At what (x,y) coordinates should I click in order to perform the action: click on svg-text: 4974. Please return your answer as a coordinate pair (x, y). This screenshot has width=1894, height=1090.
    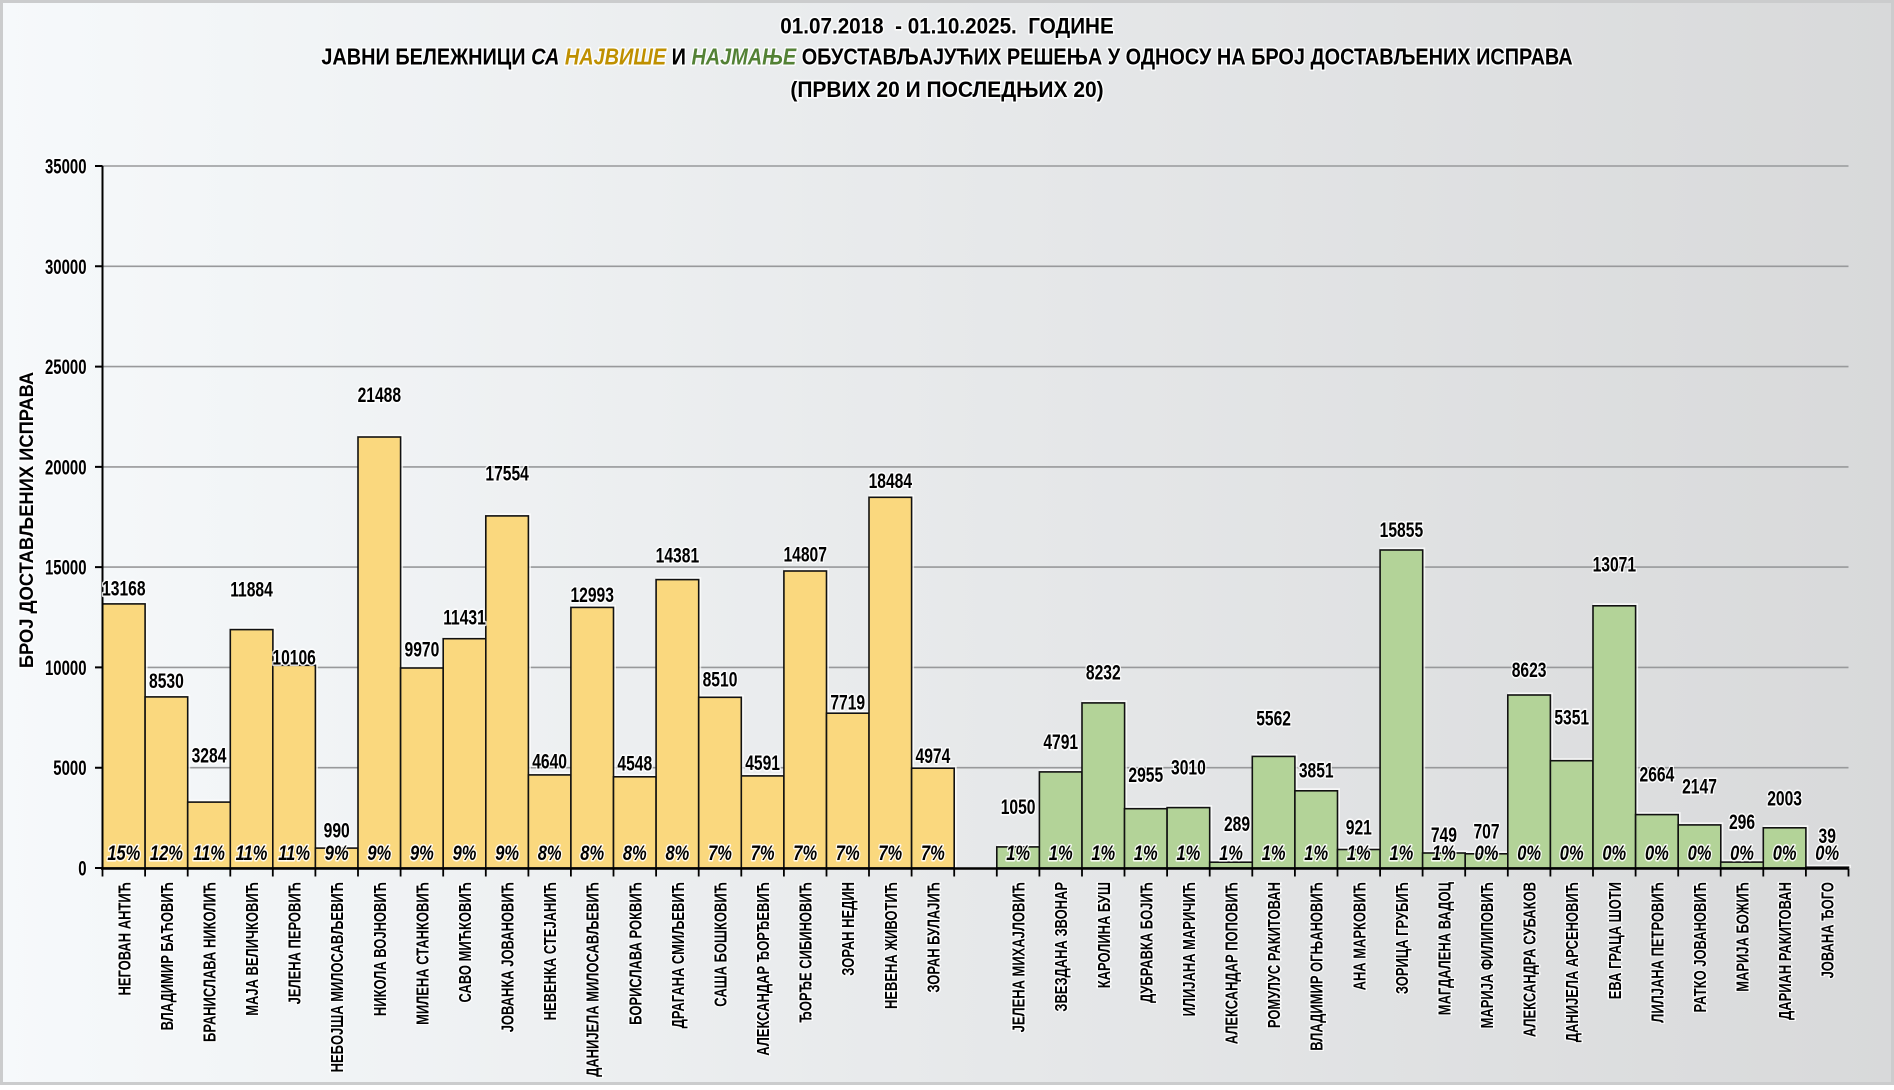
    Looking at the image, I should click on (933, 756).